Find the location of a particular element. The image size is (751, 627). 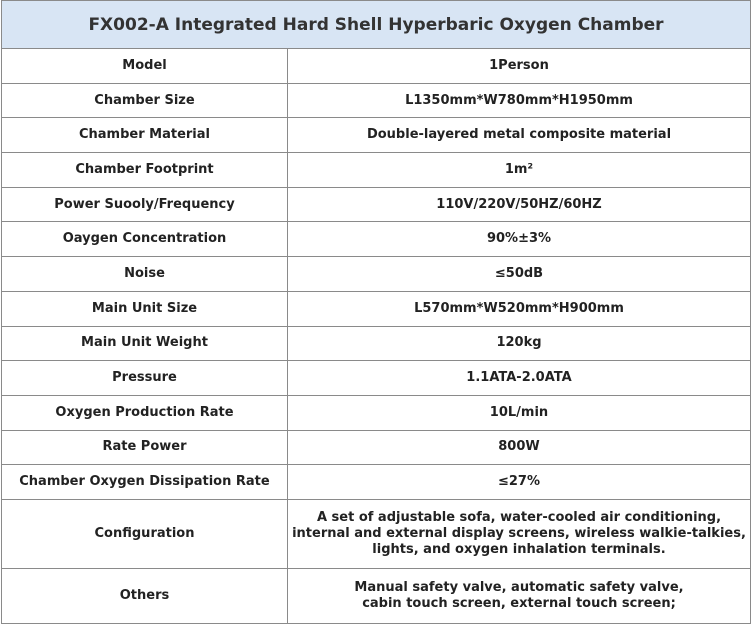

row-value: ≤50dB is located at coordinates (519, 274).